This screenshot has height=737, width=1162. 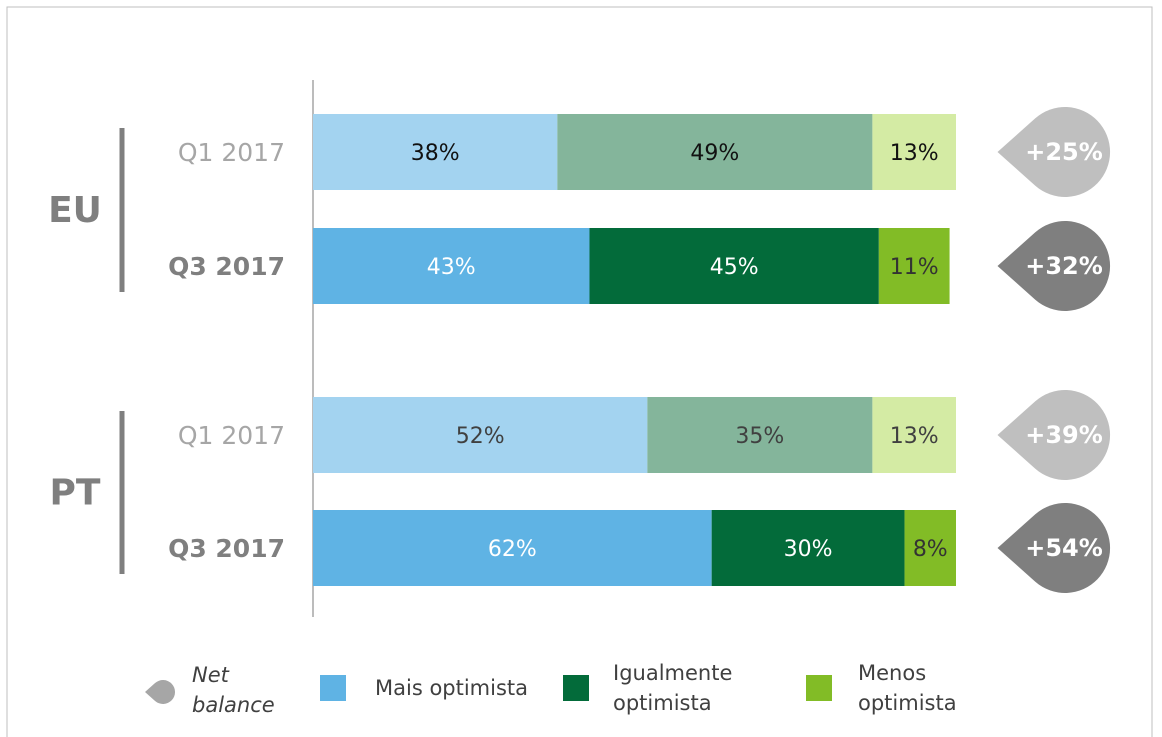 What do you see at coordinates (1064, 266) in the screenshot?
I see `net-balance-label: +32%` at bounding box center [1064, 266].